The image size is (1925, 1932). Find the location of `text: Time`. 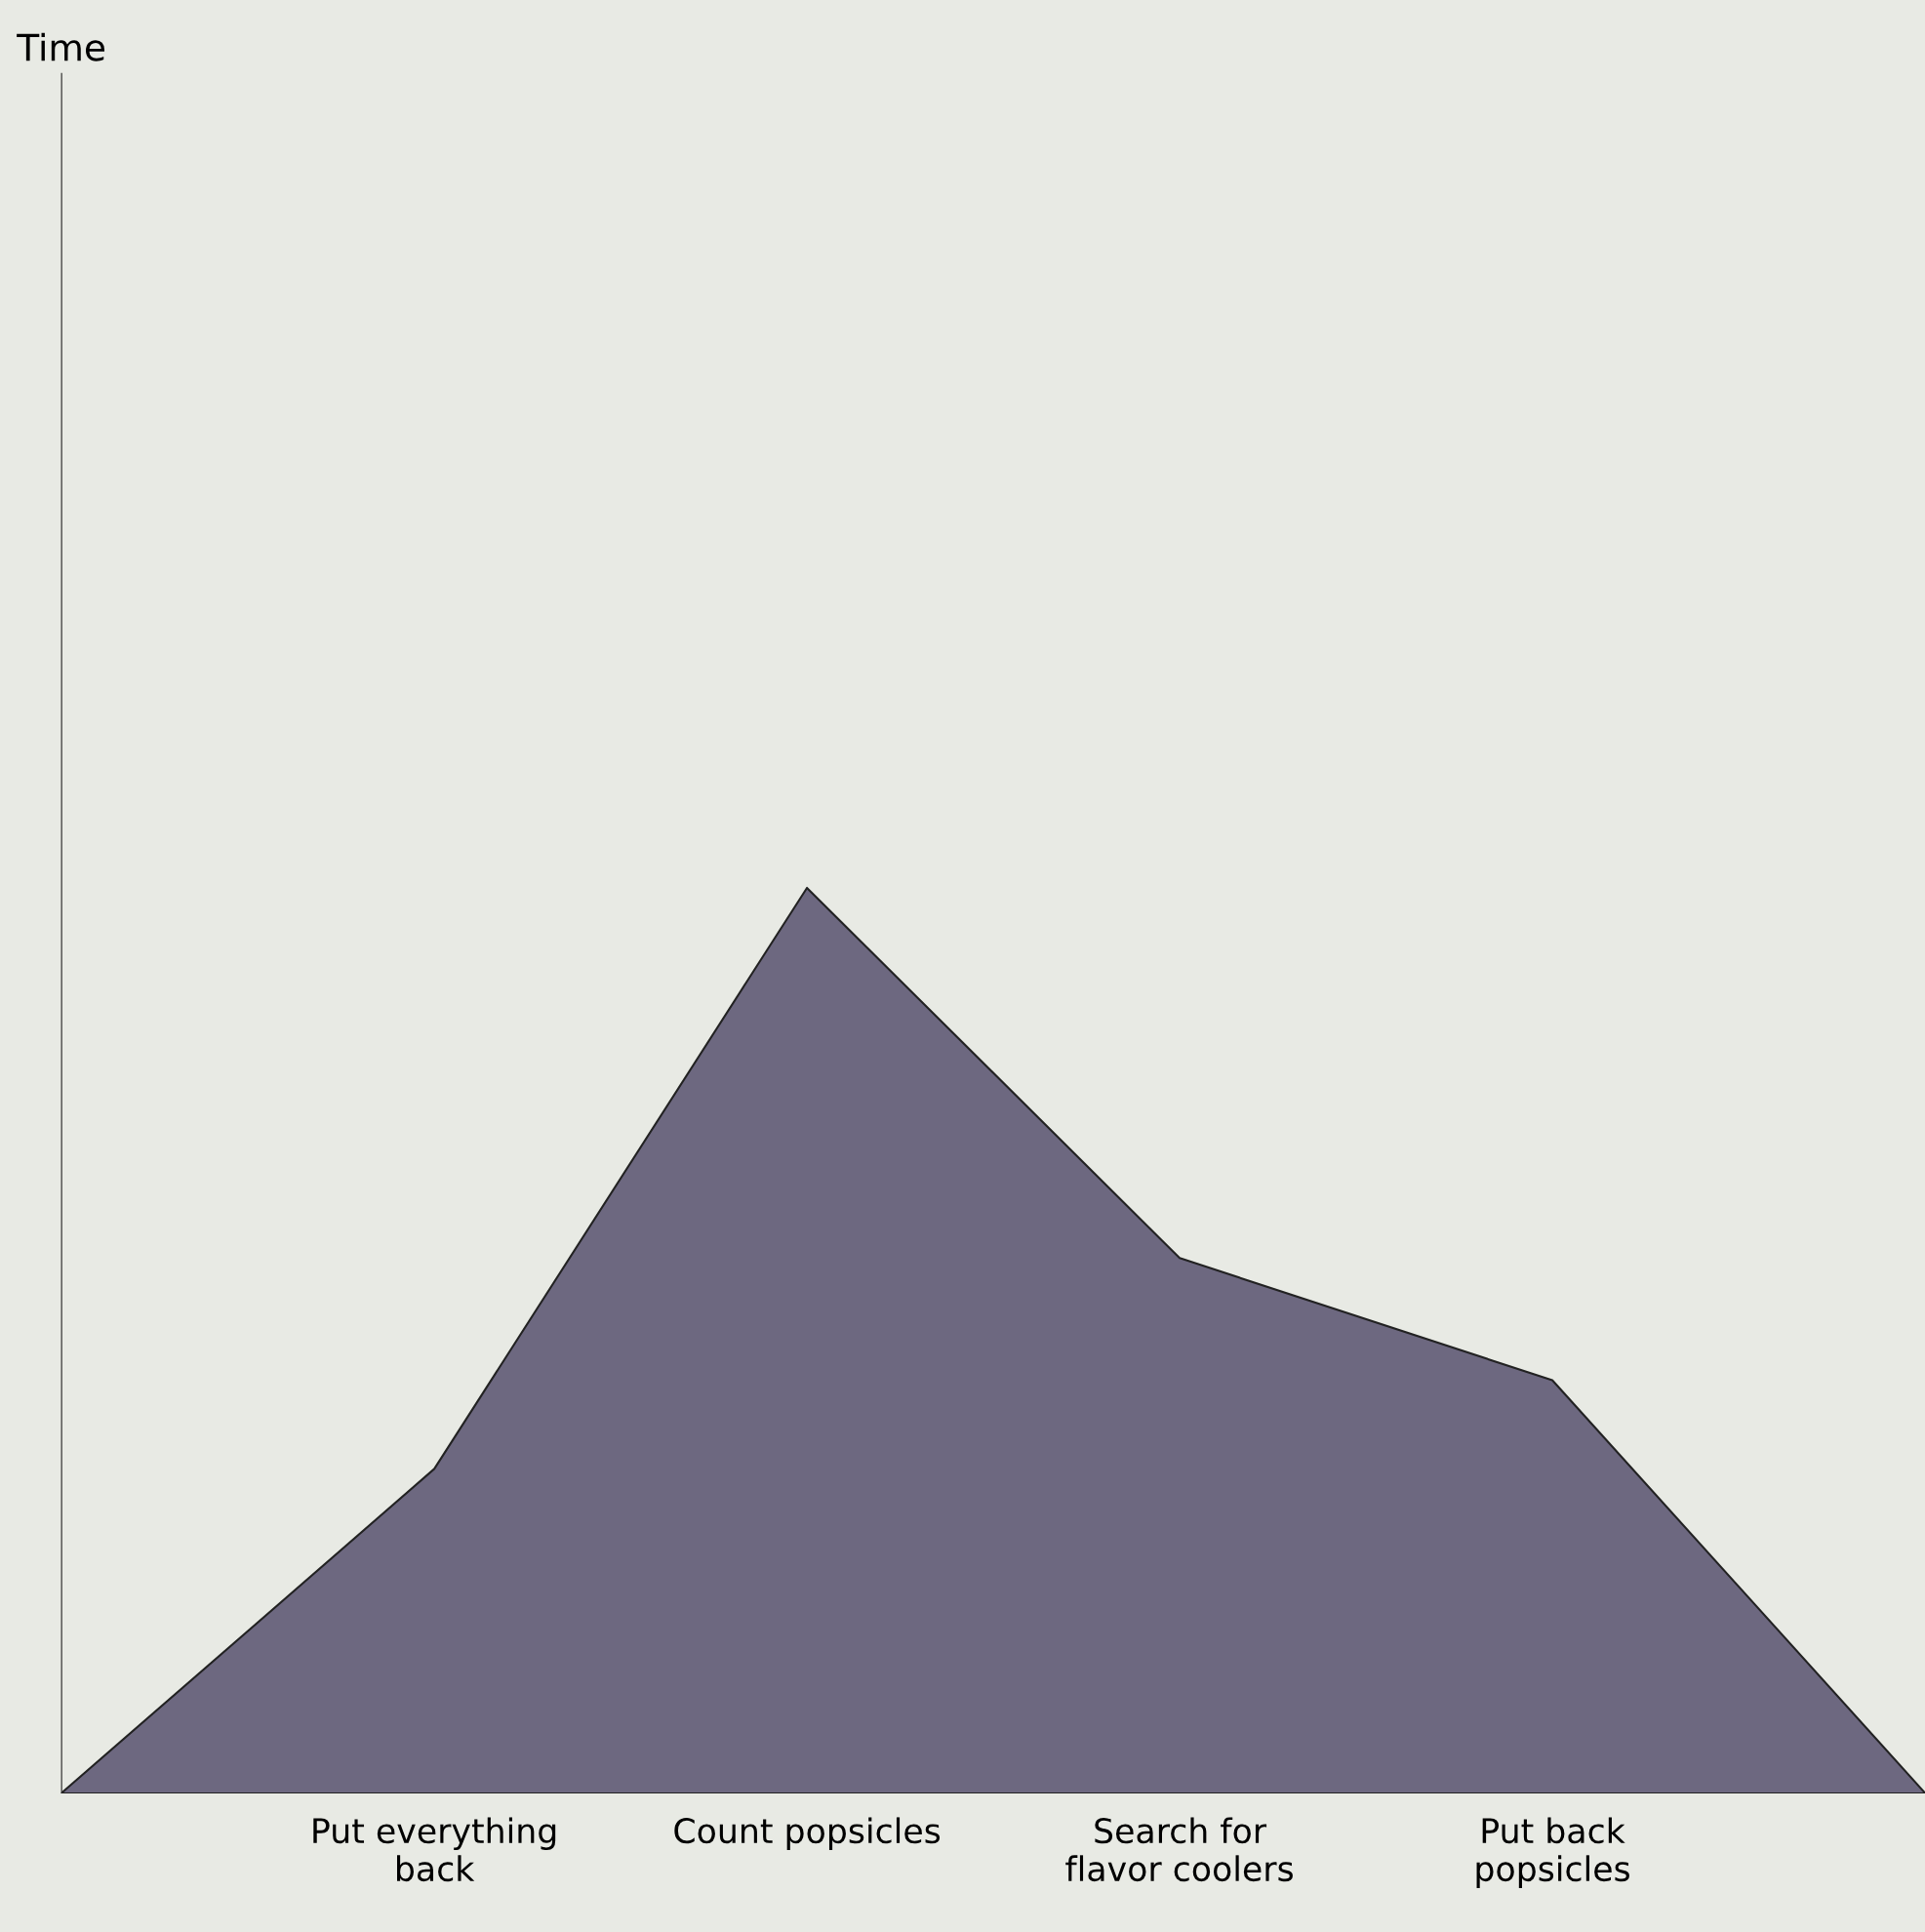

text: Time is located at coordinates (61, 46).